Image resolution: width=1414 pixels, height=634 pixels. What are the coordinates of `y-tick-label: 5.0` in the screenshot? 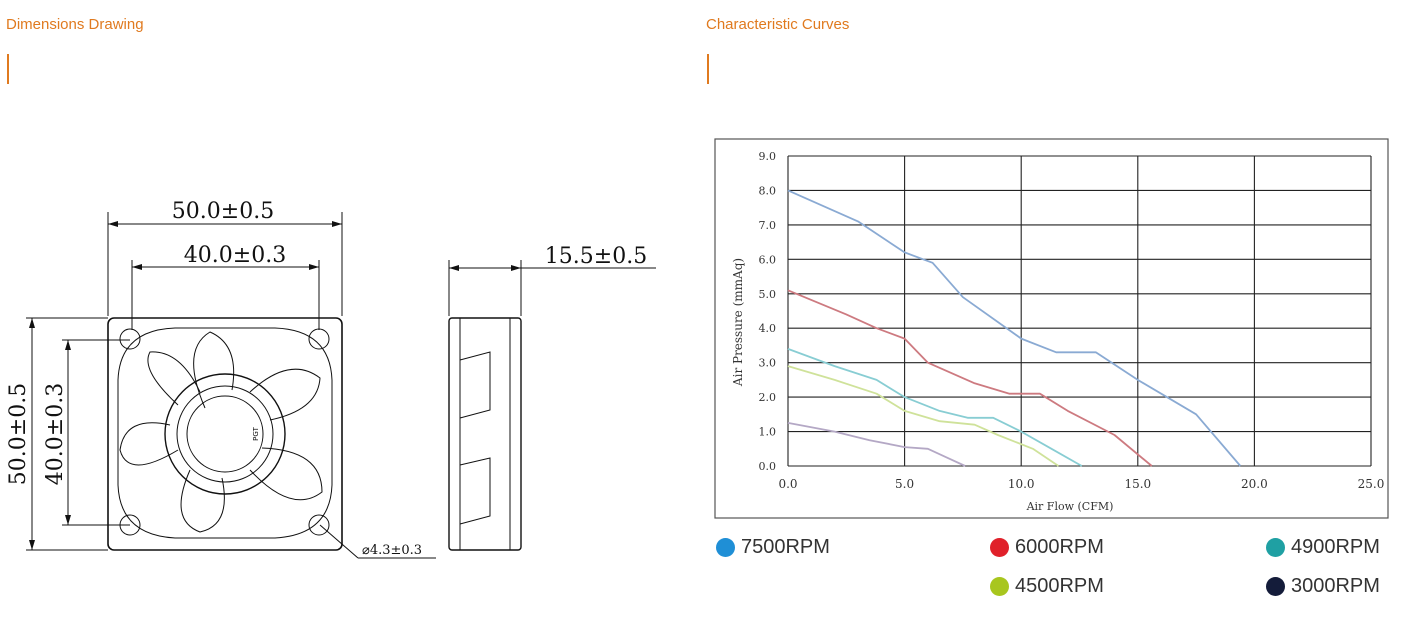 It's located at (768, 294).